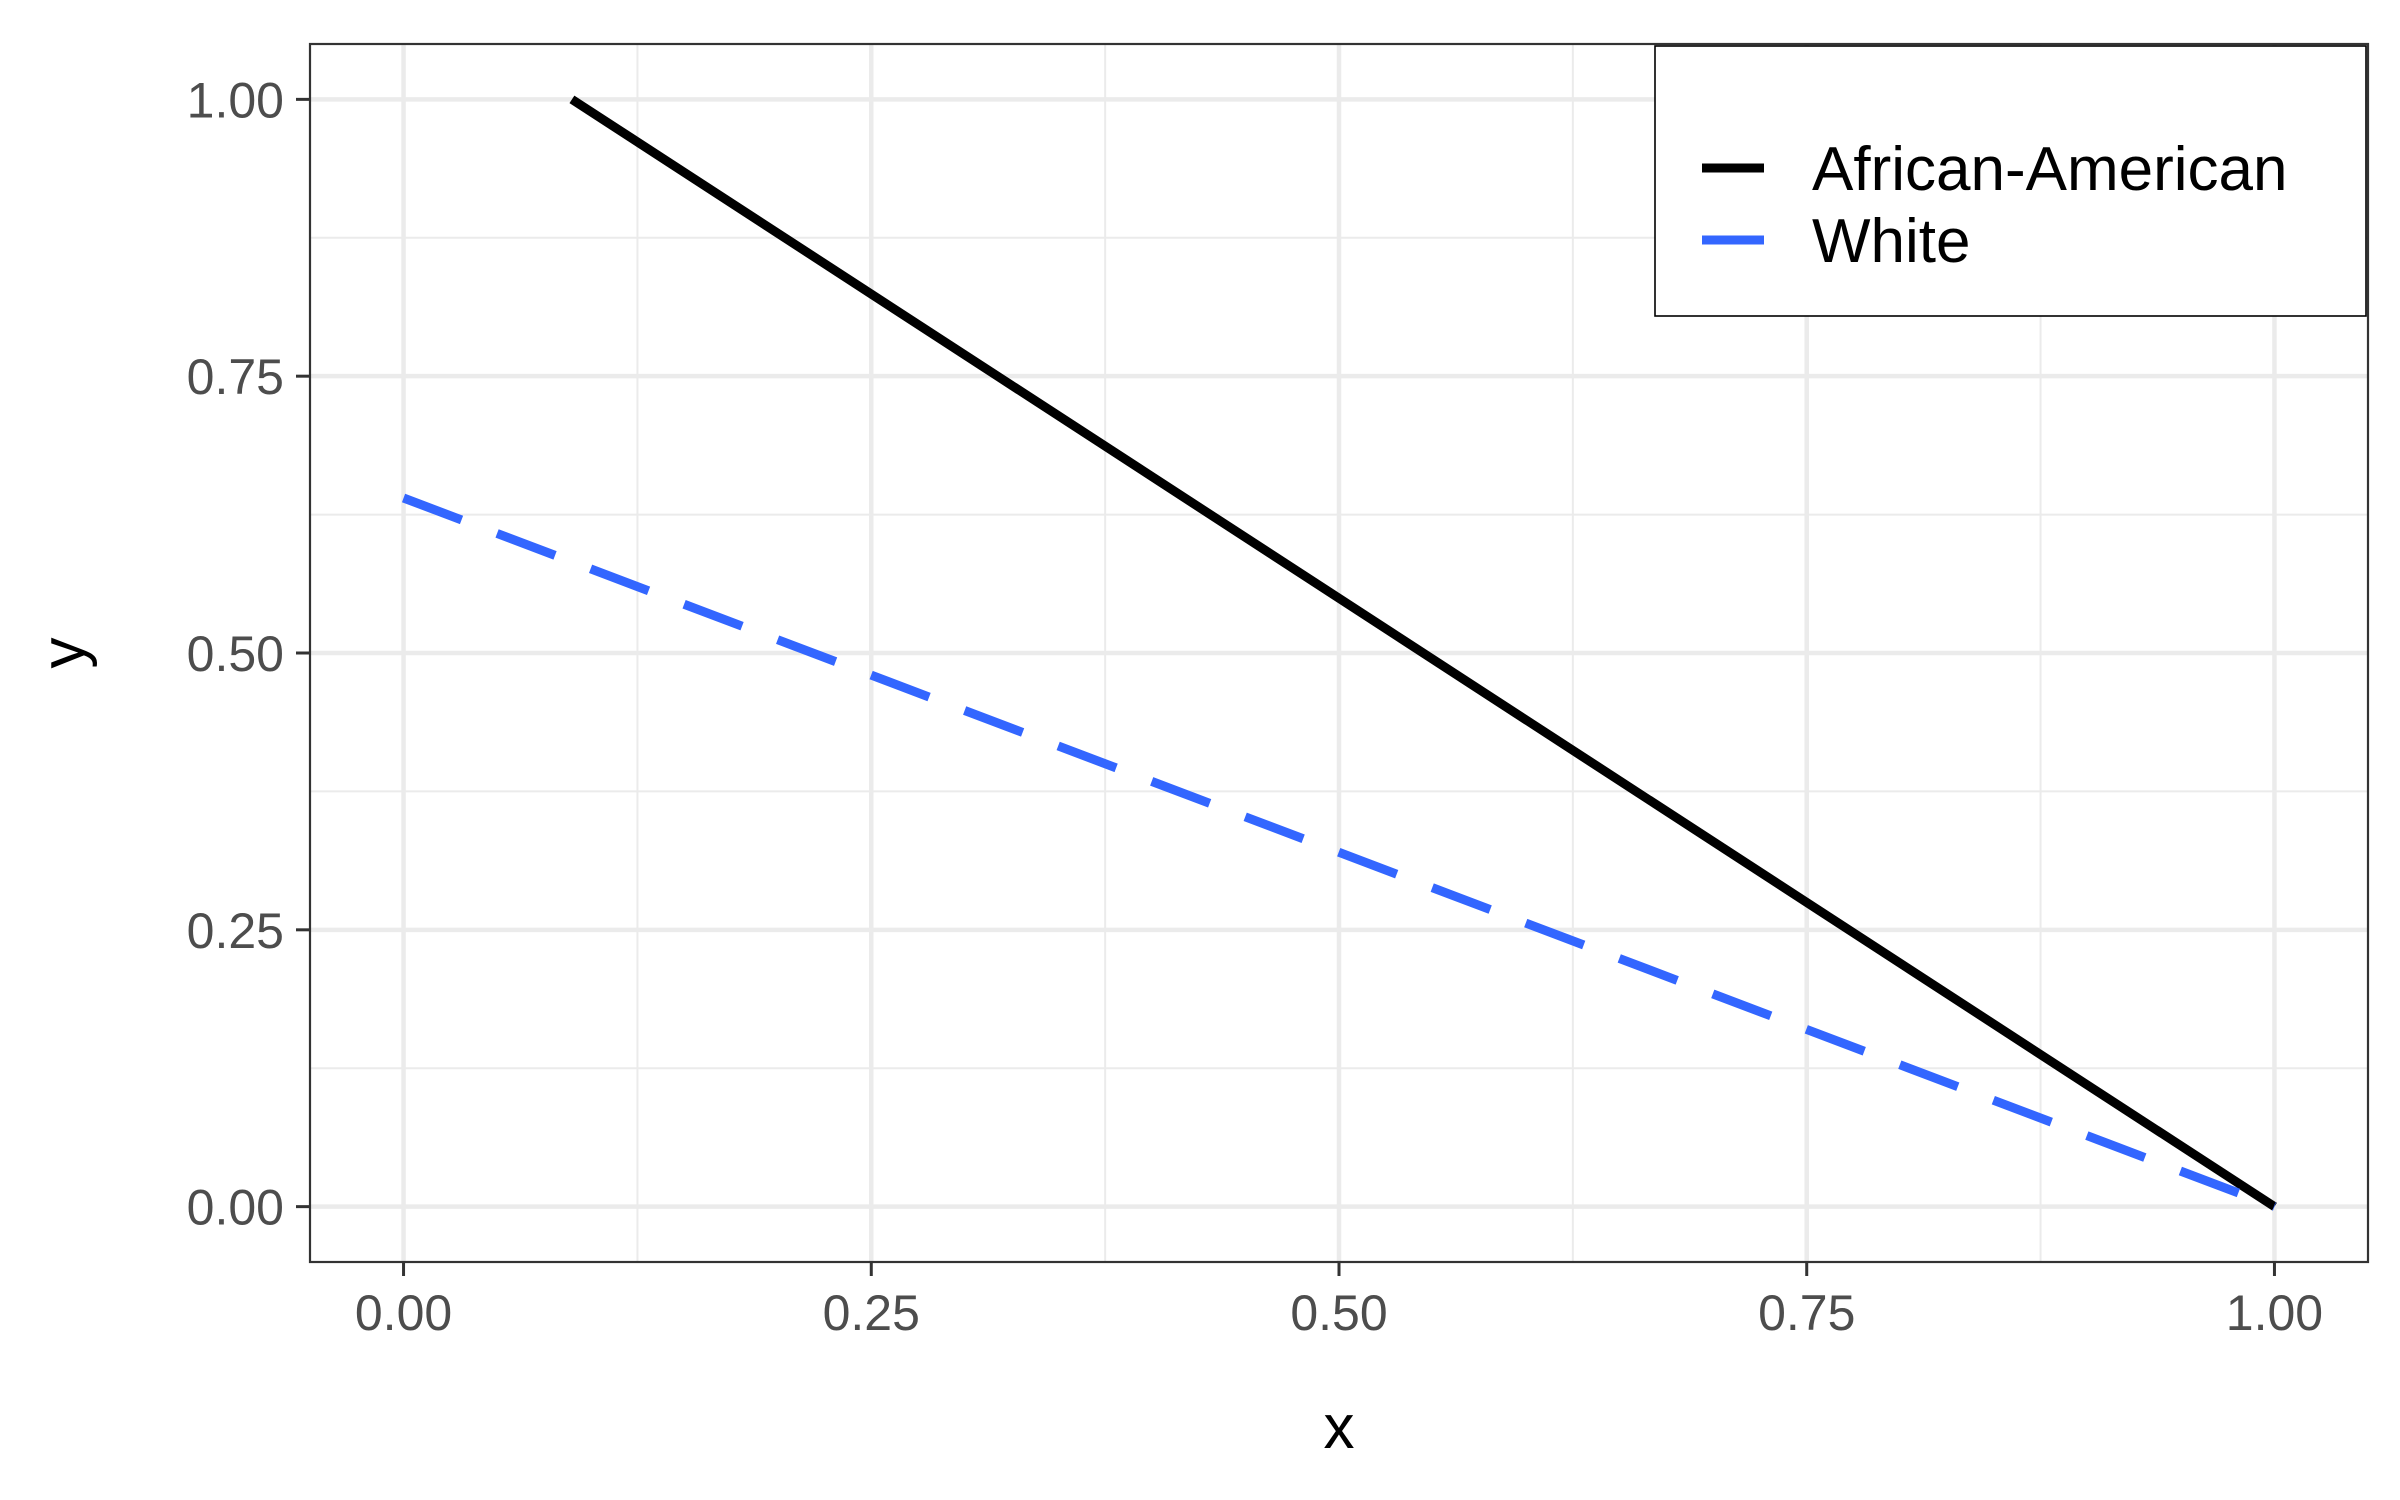 Image resolution: width=2400 pixels, height=1500 pixels. Describe the element at coordinates (1338, 1313) in the screenshot. I see `x-tick-label: 0.50` at that location.